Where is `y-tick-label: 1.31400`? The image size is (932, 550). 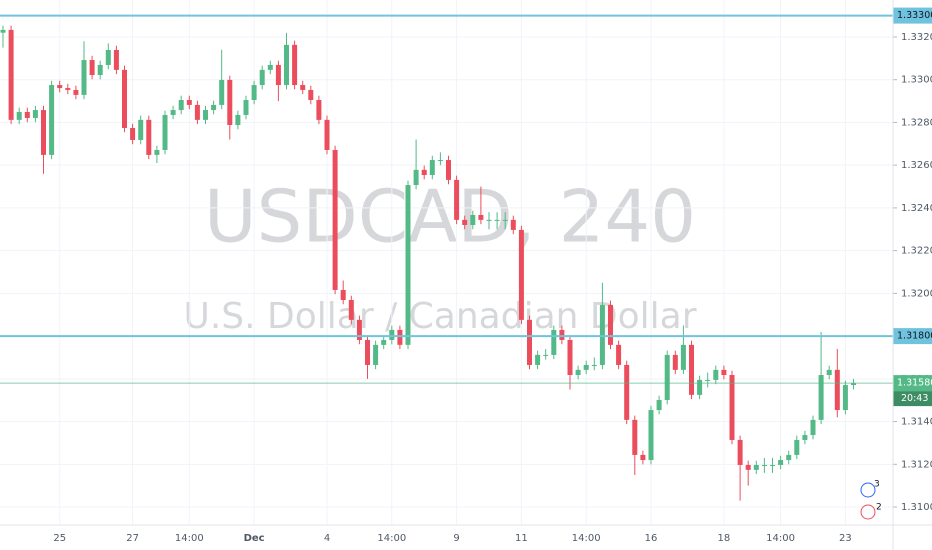
y-tick-label: 1.31400 is located at coordinates (916, 422).